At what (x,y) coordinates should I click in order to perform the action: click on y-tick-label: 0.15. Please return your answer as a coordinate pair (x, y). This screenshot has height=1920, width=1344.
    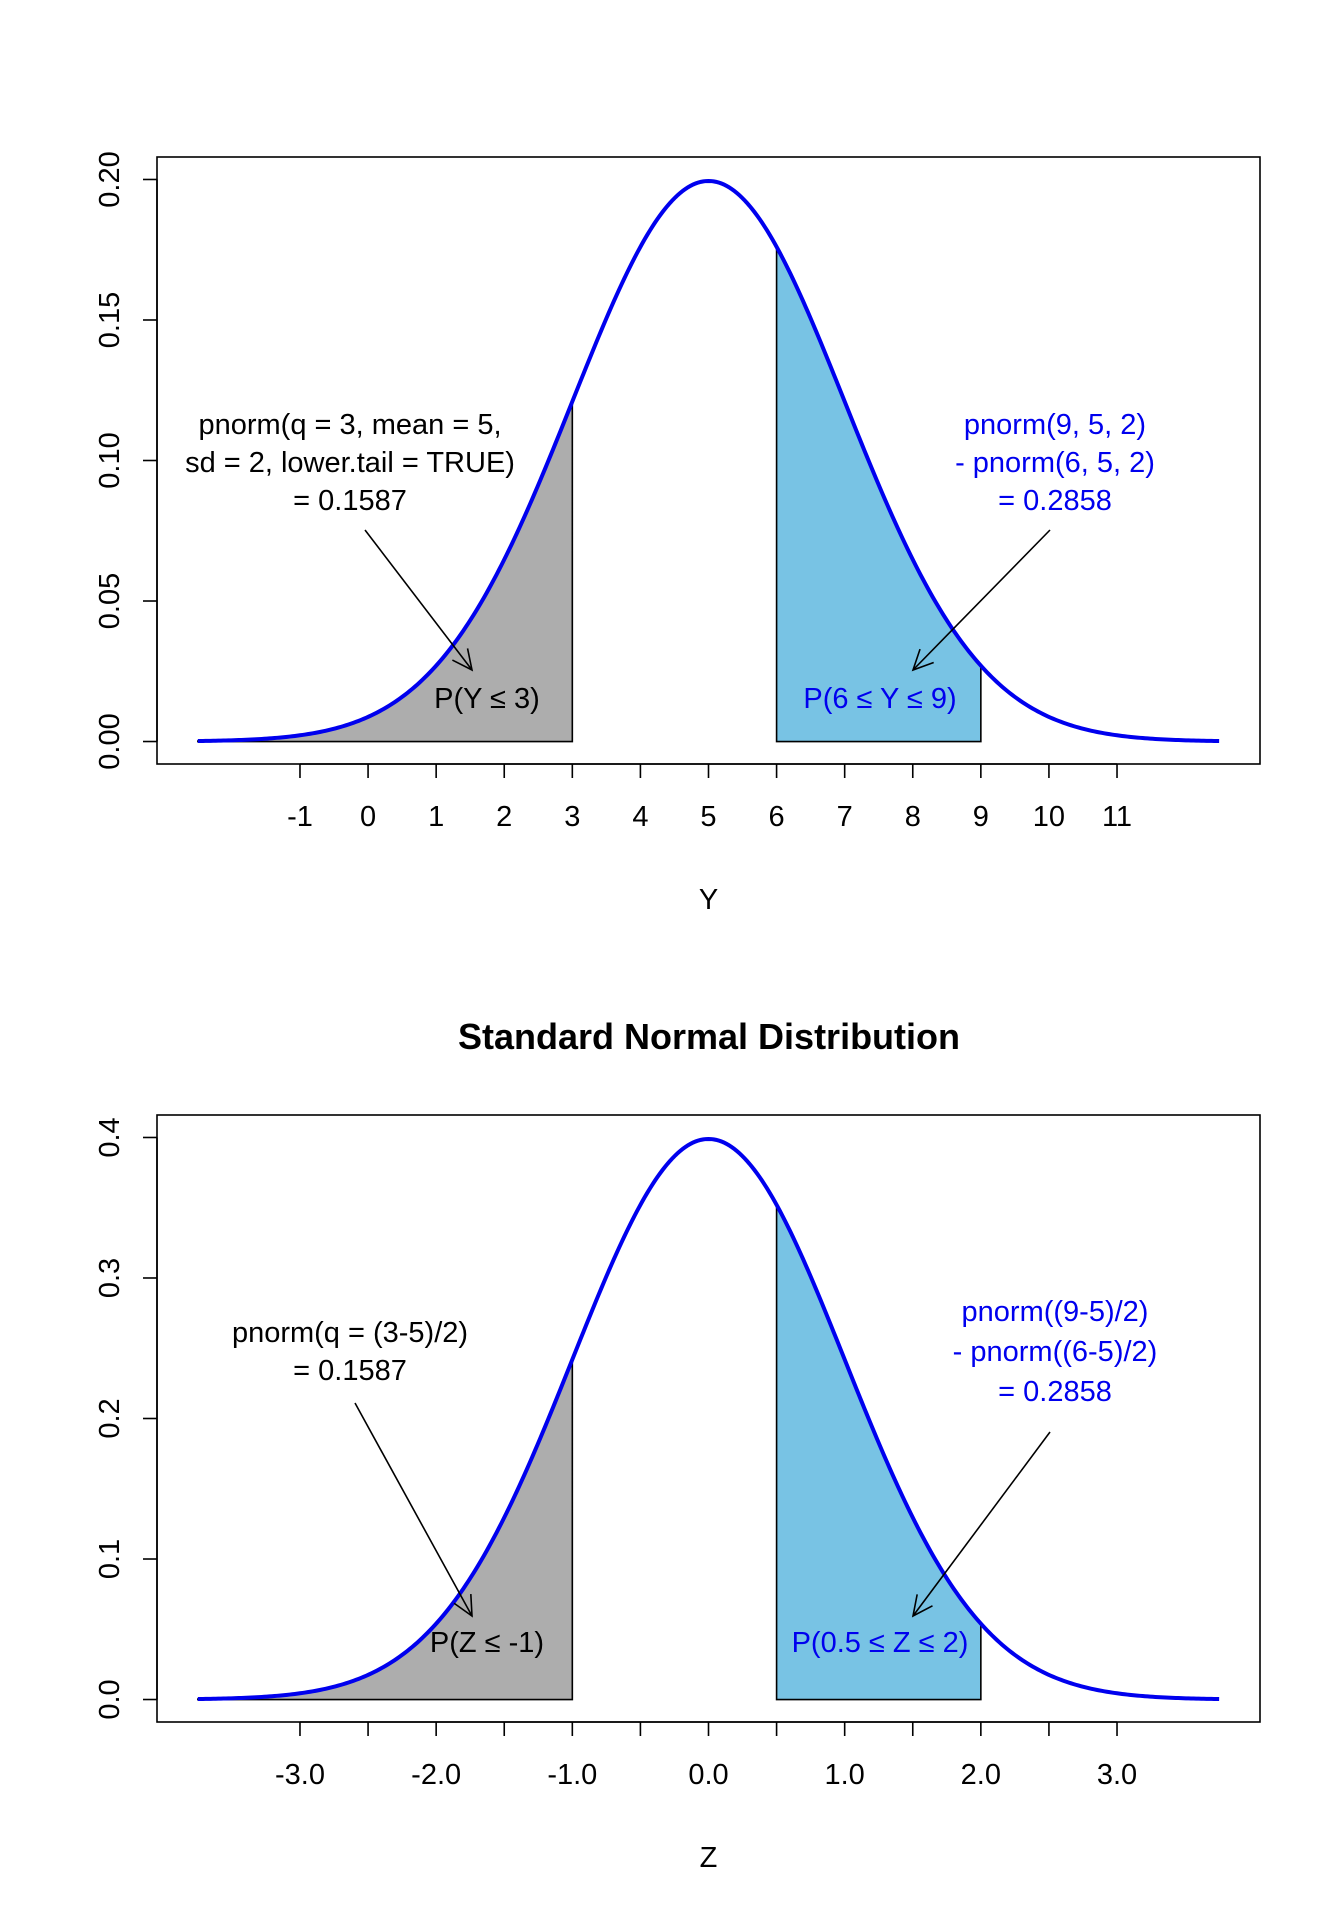
    Looking at the image, I should click on (110, 320).